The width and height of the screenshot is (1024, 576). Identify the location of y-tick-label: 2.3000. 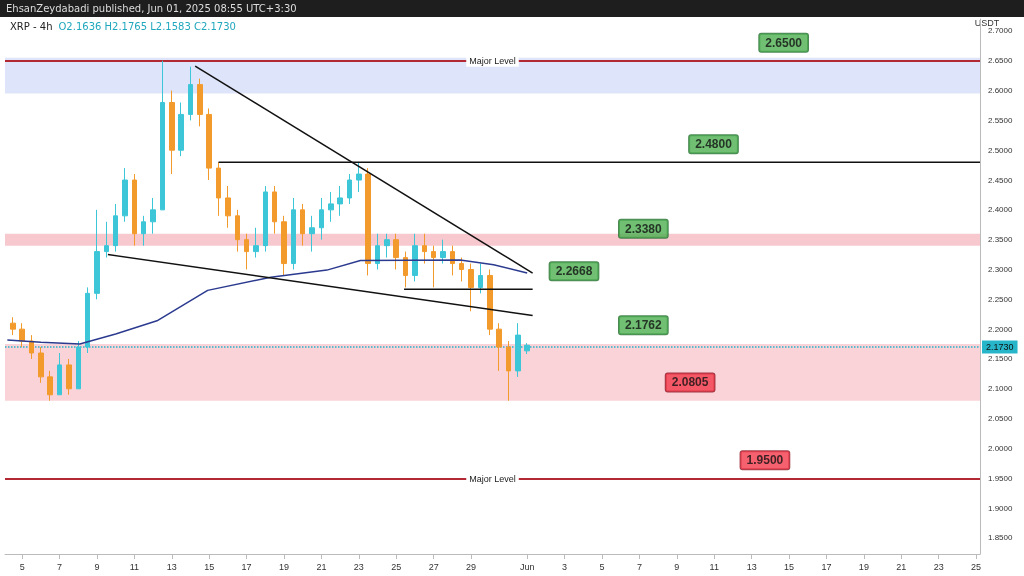
(1001, 269).